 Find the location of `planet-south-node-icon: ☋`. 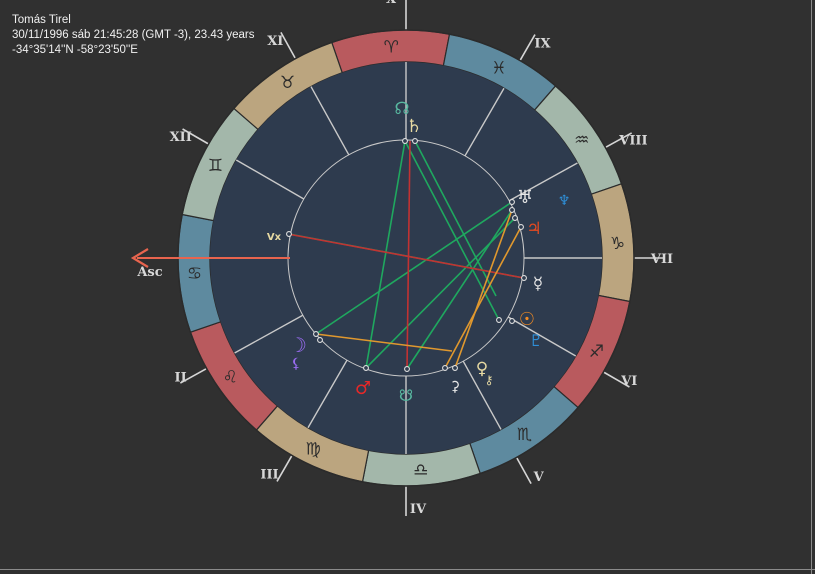

planet-south-node-icon: ☋ is located at coordinates (406, 395).